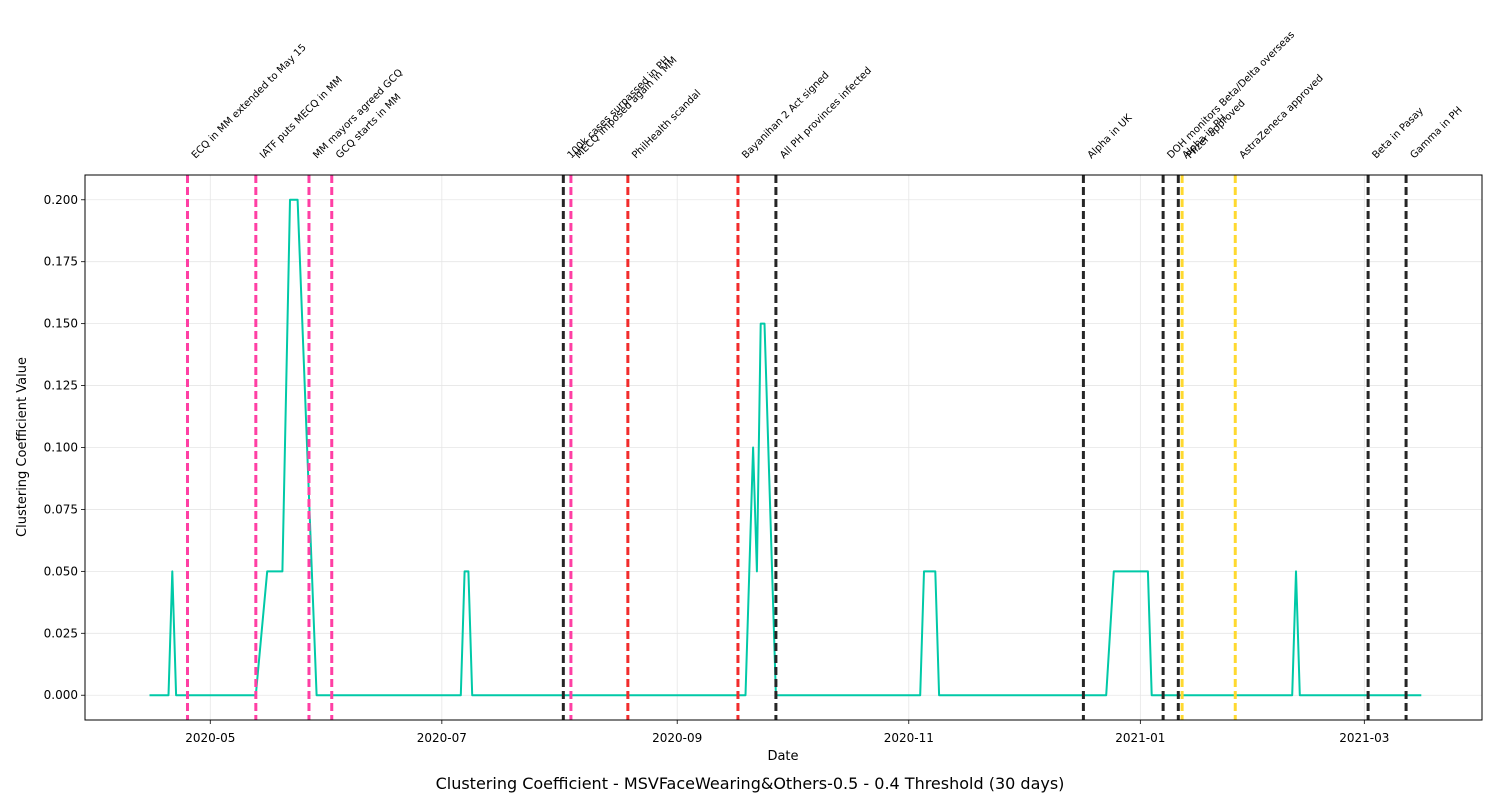 This screenshot has height=800, width=1500. What do you see at coordinates (61, 200) in the screenshot?
I see `y-tick-label: 0.200` at bounding box center [61, 200].